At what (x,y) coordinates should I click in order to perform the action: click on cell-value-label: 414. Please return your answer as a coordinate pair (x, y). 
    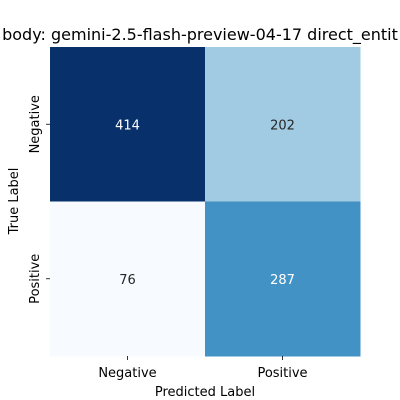
    Looking at the image, I should click on (127, 125).